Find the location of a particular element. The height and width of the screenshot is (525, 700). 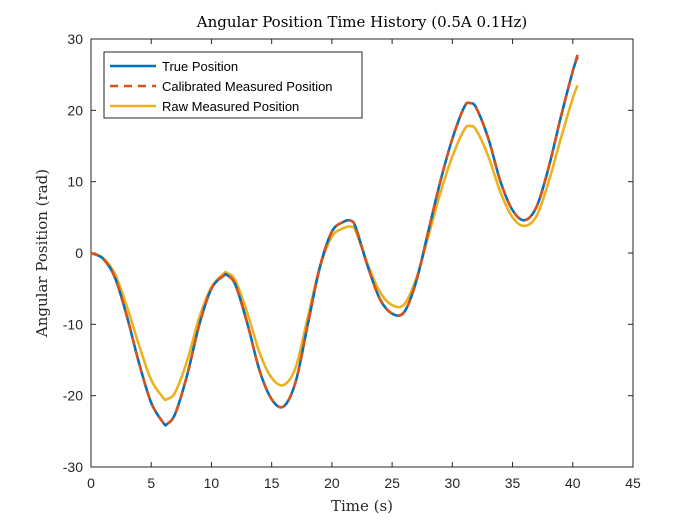

legend-label-true-position: True Position is located at coordinates (200, 66).